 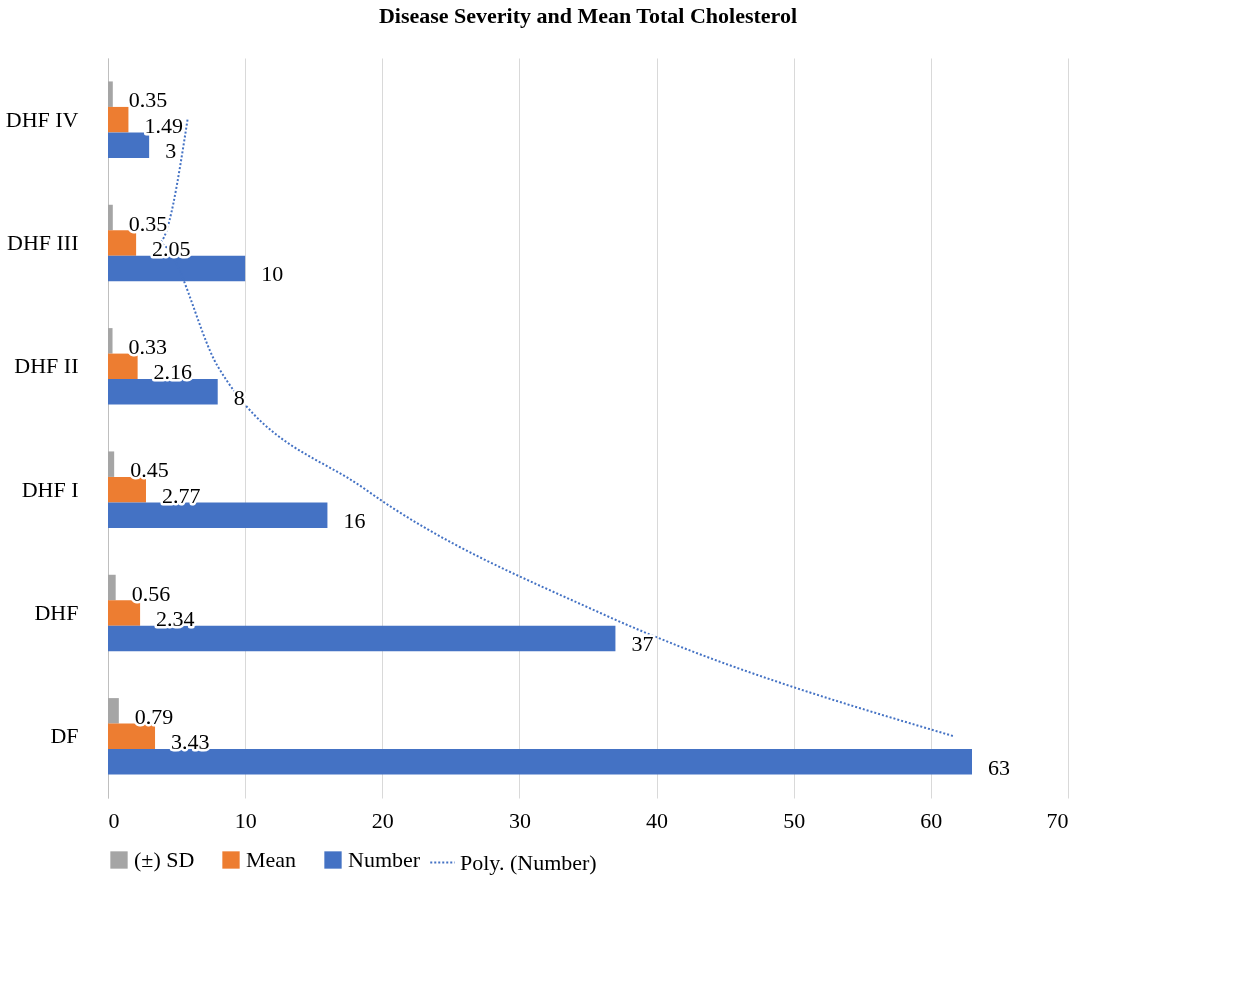 What do you see at coordinates (588, 15) in the screenshot?
I see `chart-title: Disease Severity and Mean Total Cholesterol` at bounding box center [588, 15].